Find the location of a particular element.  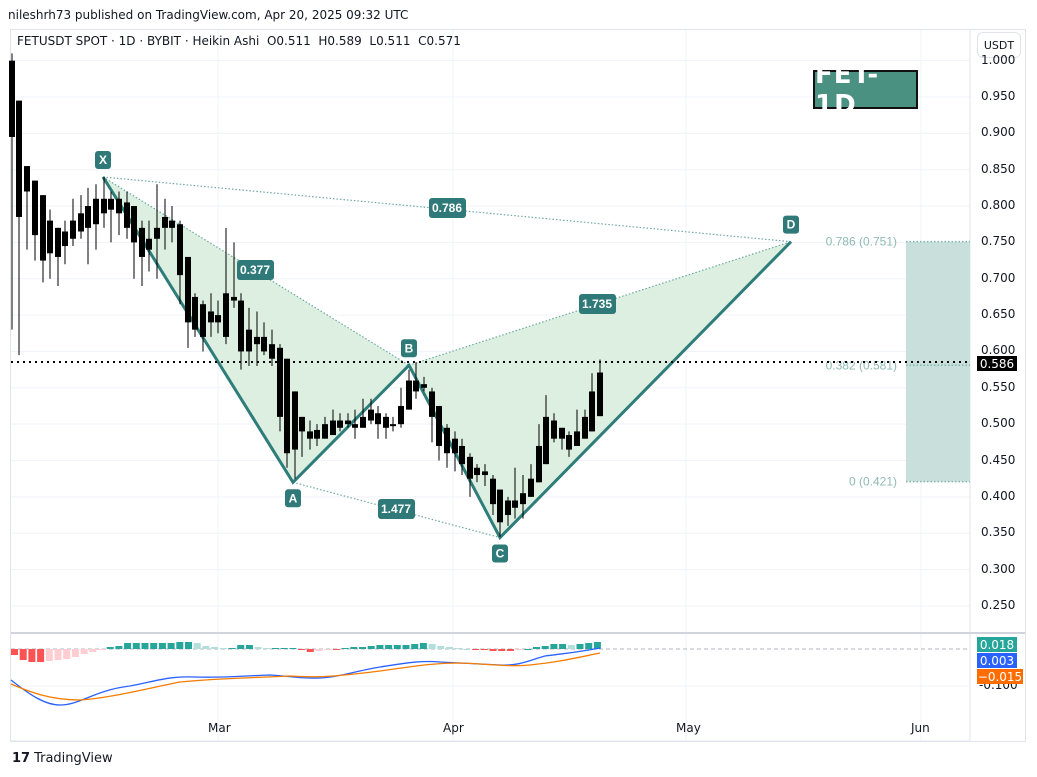

price-tick-label: 0.750 is located at coordinates (998, 241).